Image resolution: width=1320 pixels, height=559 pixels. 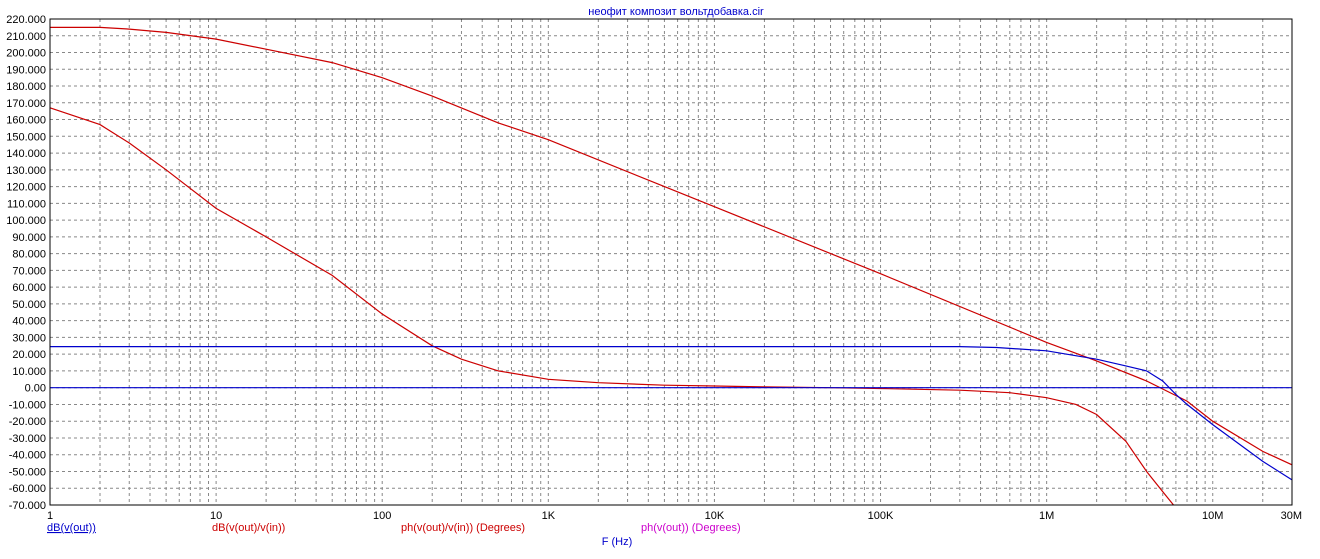 What do you see at coordinates (26, 137) in the screenshot?
I see `y-tick-label: 150.000` at bounding box center [26, 137].